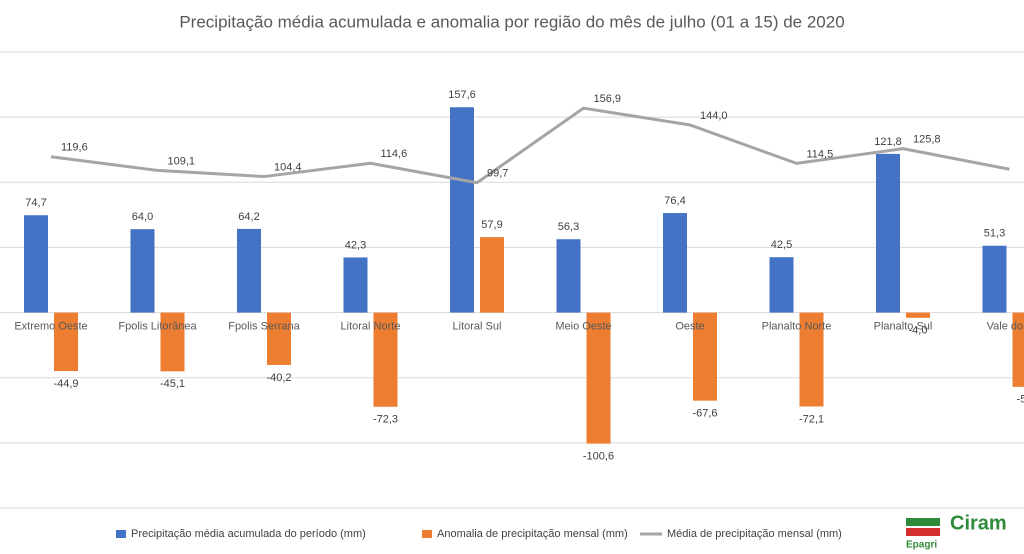 This screenshot has height=554, width=1024. Describe the element at coordinates (568, 227) in the screenshot. I see `data-label: 56,3` at that location.